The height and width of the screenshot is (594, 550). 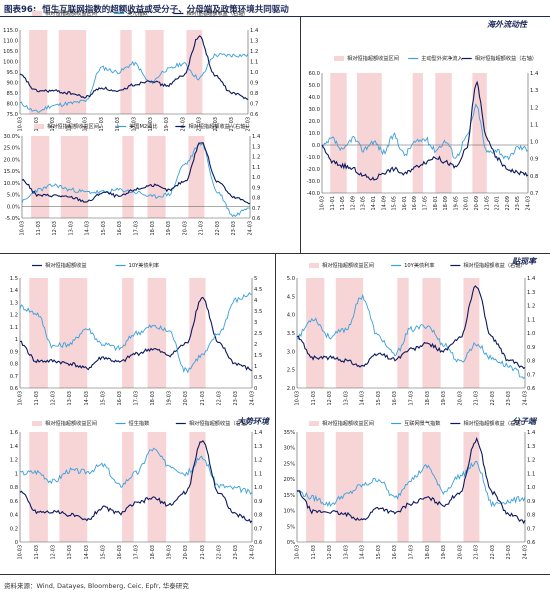 What do you see at coordinates (289, 496) in the screenshot?
I see `tick-label-left-sentiment: 15%` at bounding box center [289, 496].